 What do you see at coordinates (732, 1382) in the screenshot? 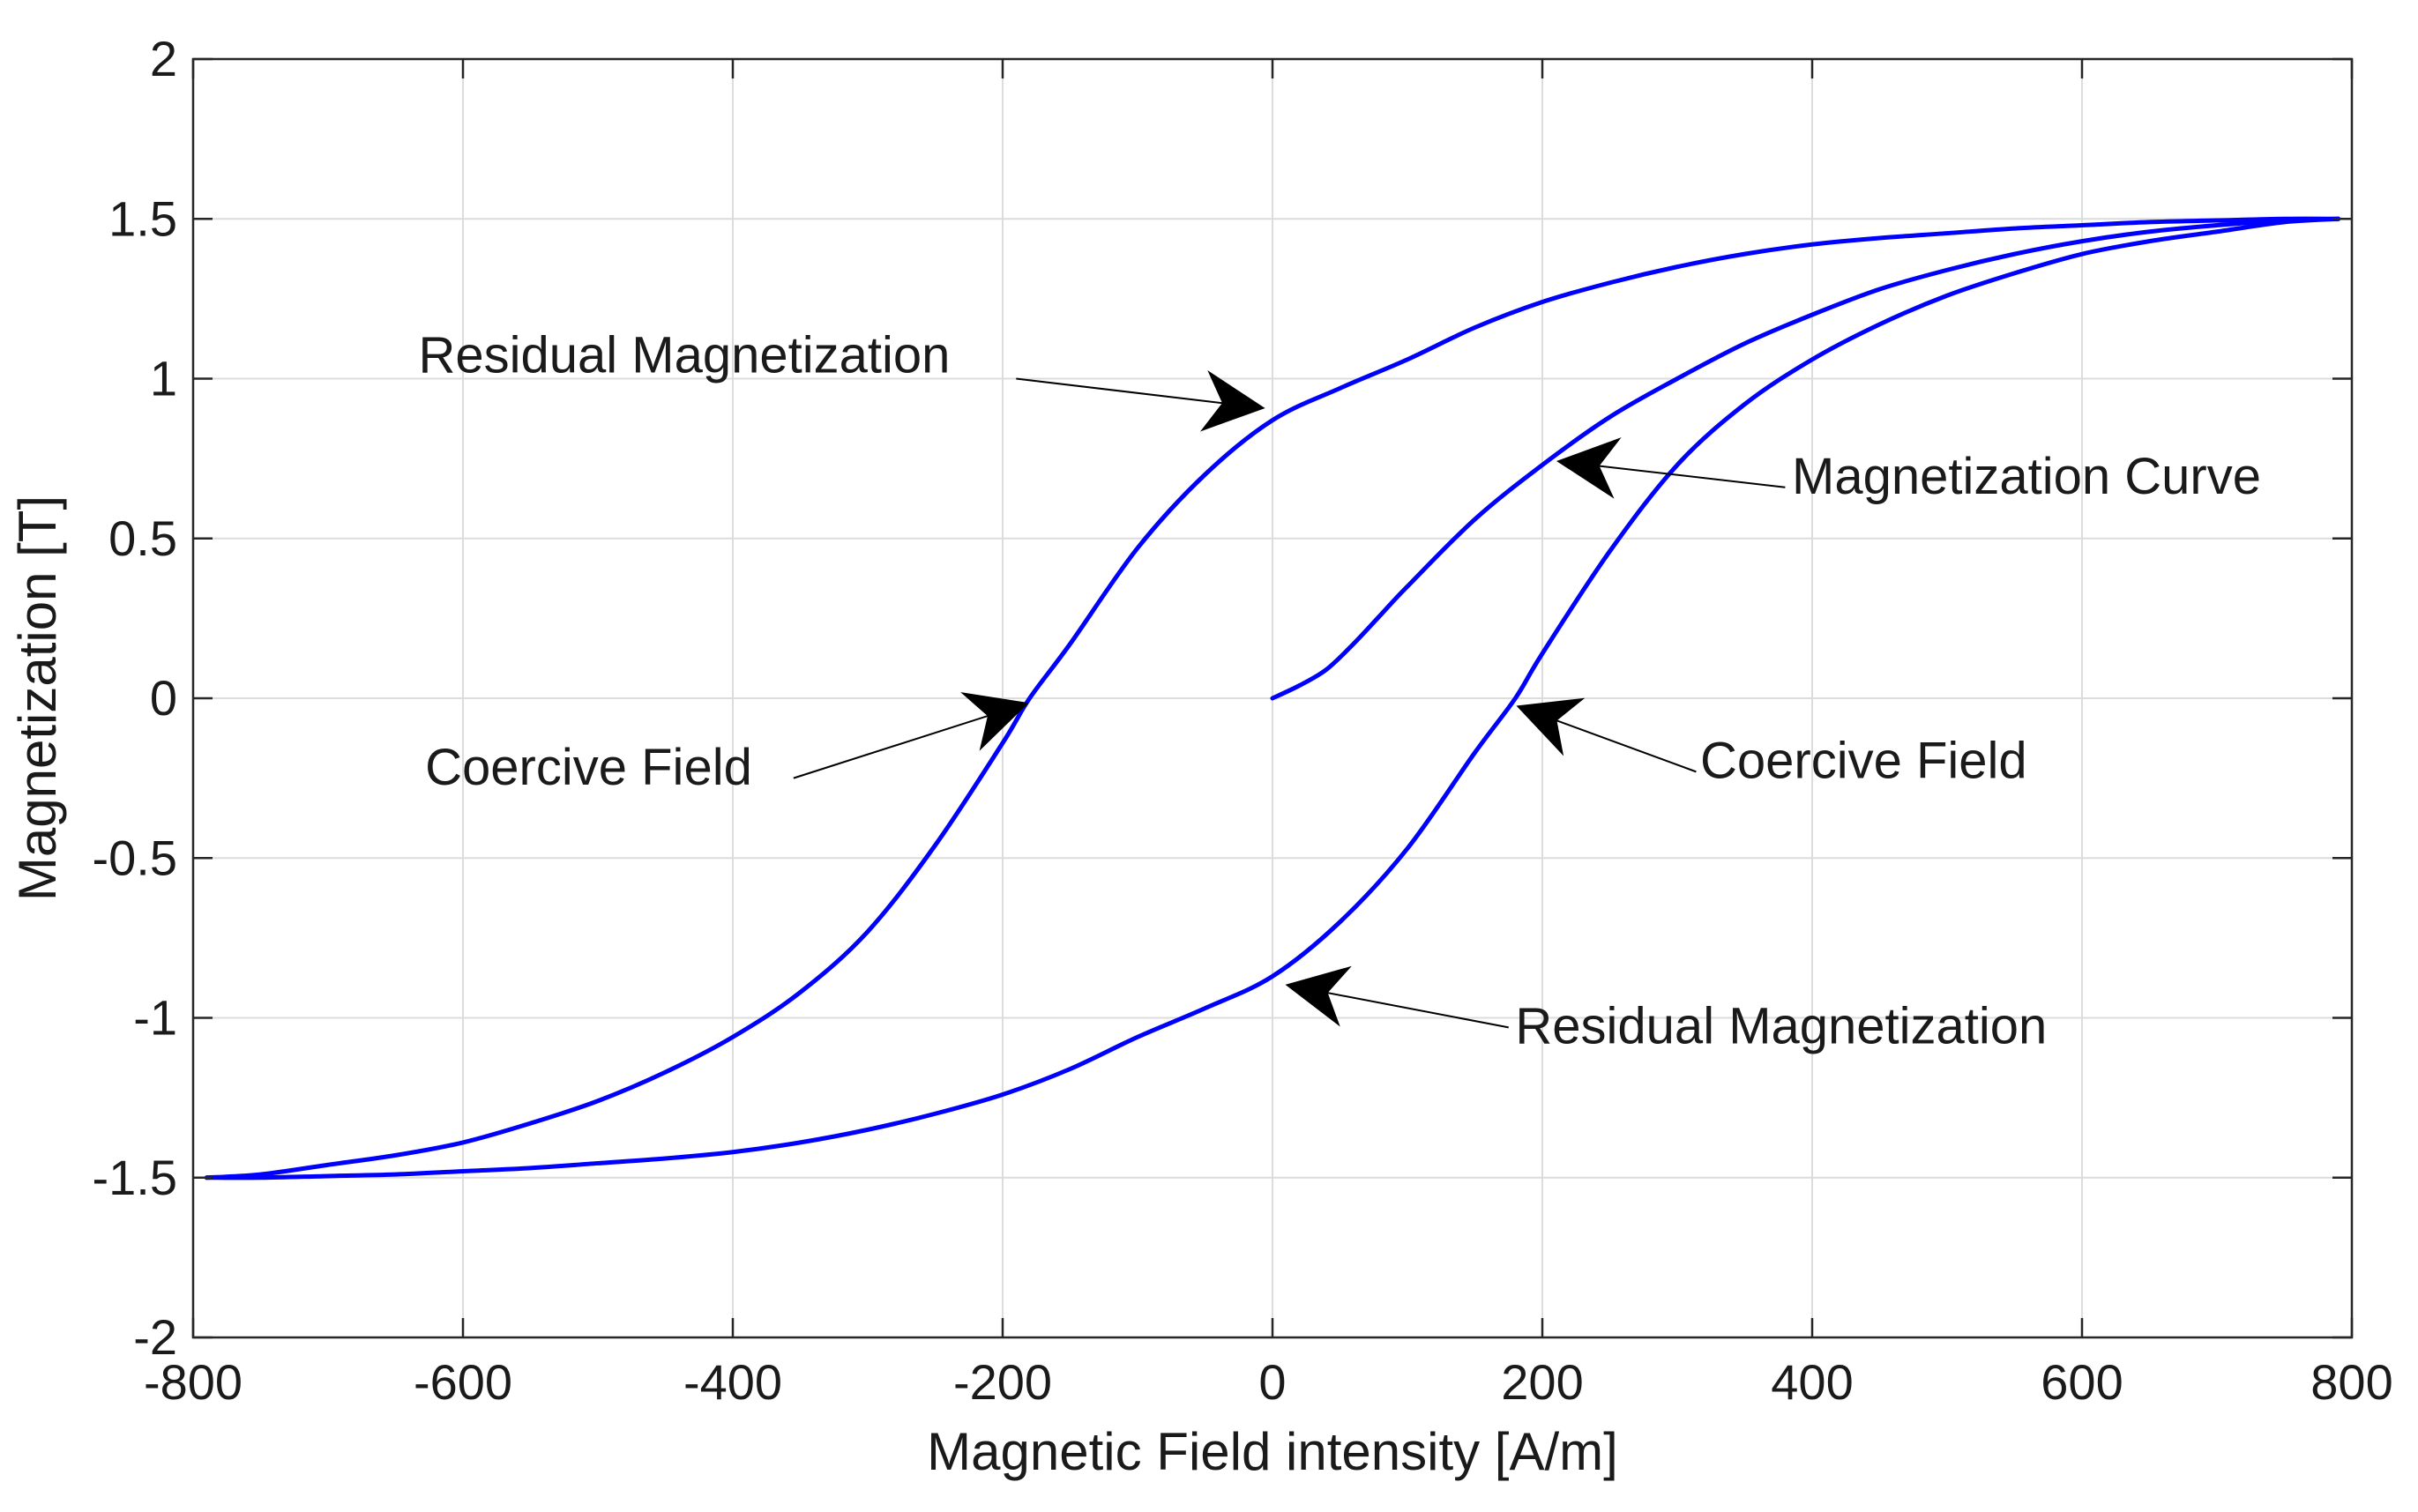
I see `x-tick-label: -400` at bounding box center [732, 1382].